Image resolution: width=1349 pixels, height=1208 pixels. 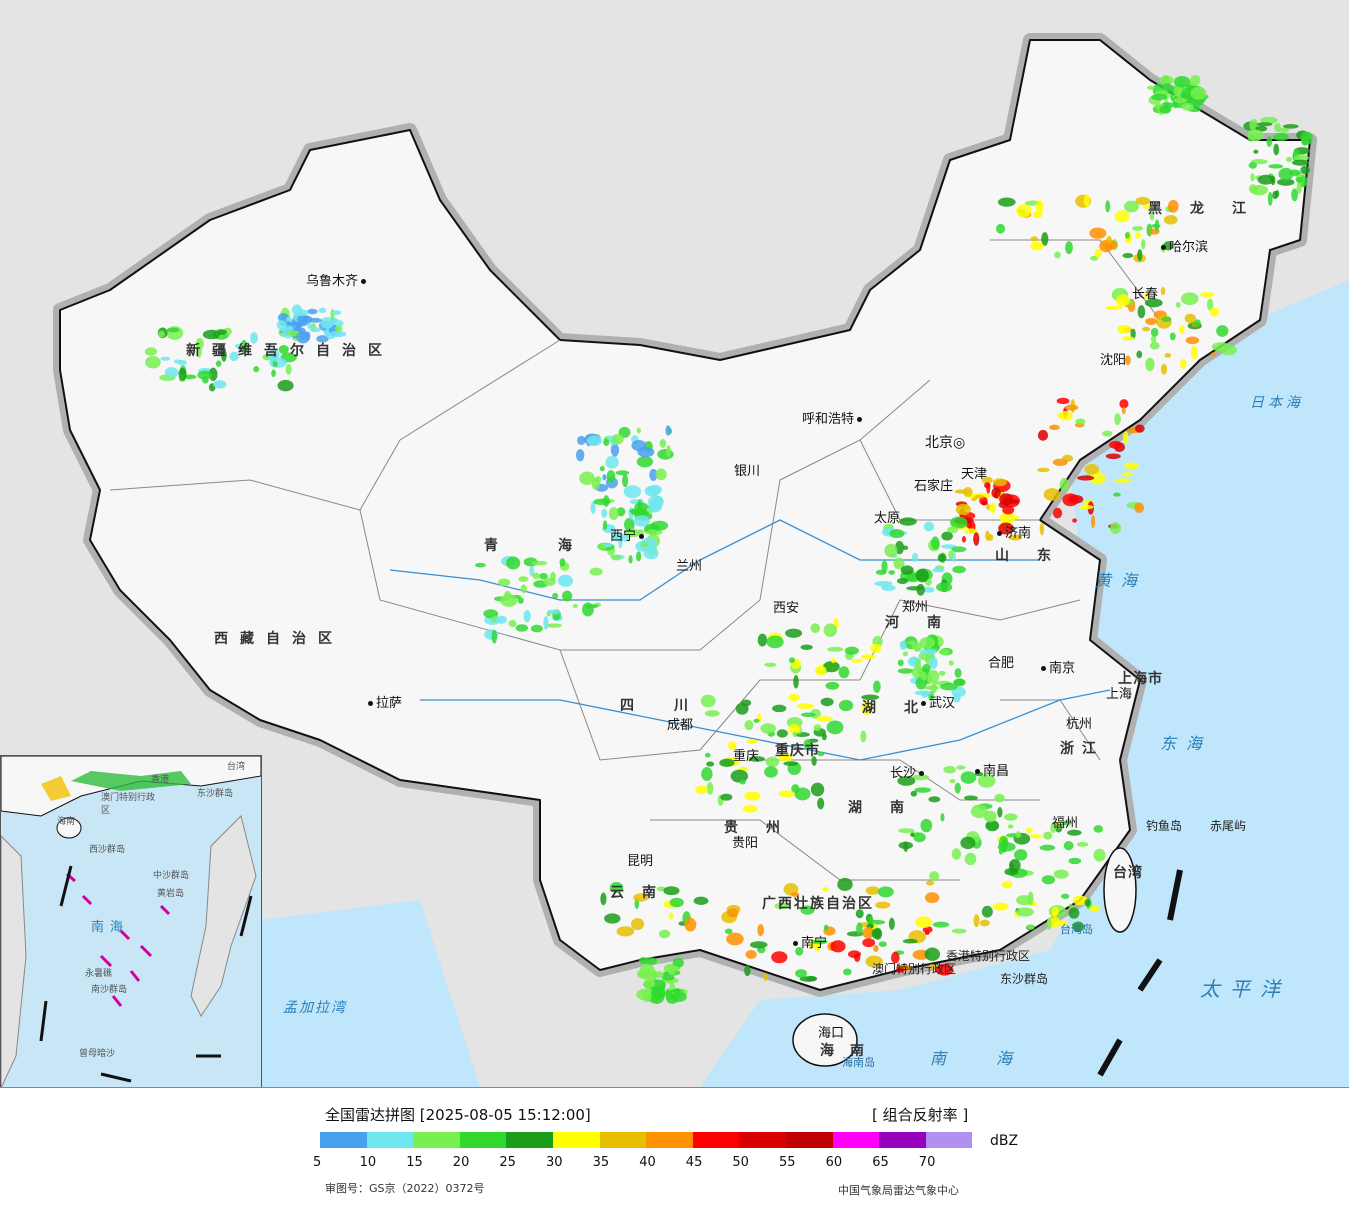 What do you see at coordinates (99, 974) in the screenshot?
I see `inset-label-yongshu: 永暑礁` at bounding box center [99, 974].